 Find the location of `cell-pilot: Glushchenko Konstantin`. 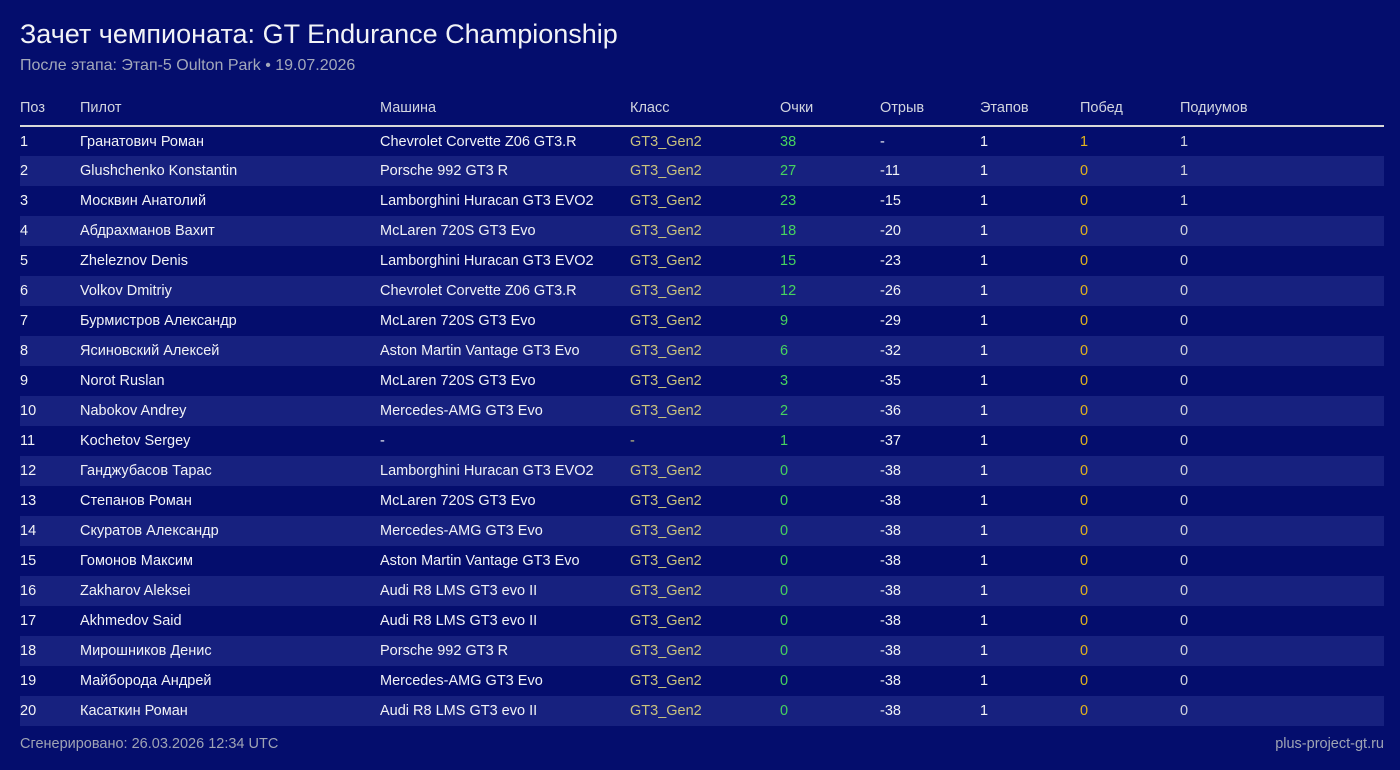

cell-pilot: Glushchenko Konstantin is located at coordinates (159, 171).